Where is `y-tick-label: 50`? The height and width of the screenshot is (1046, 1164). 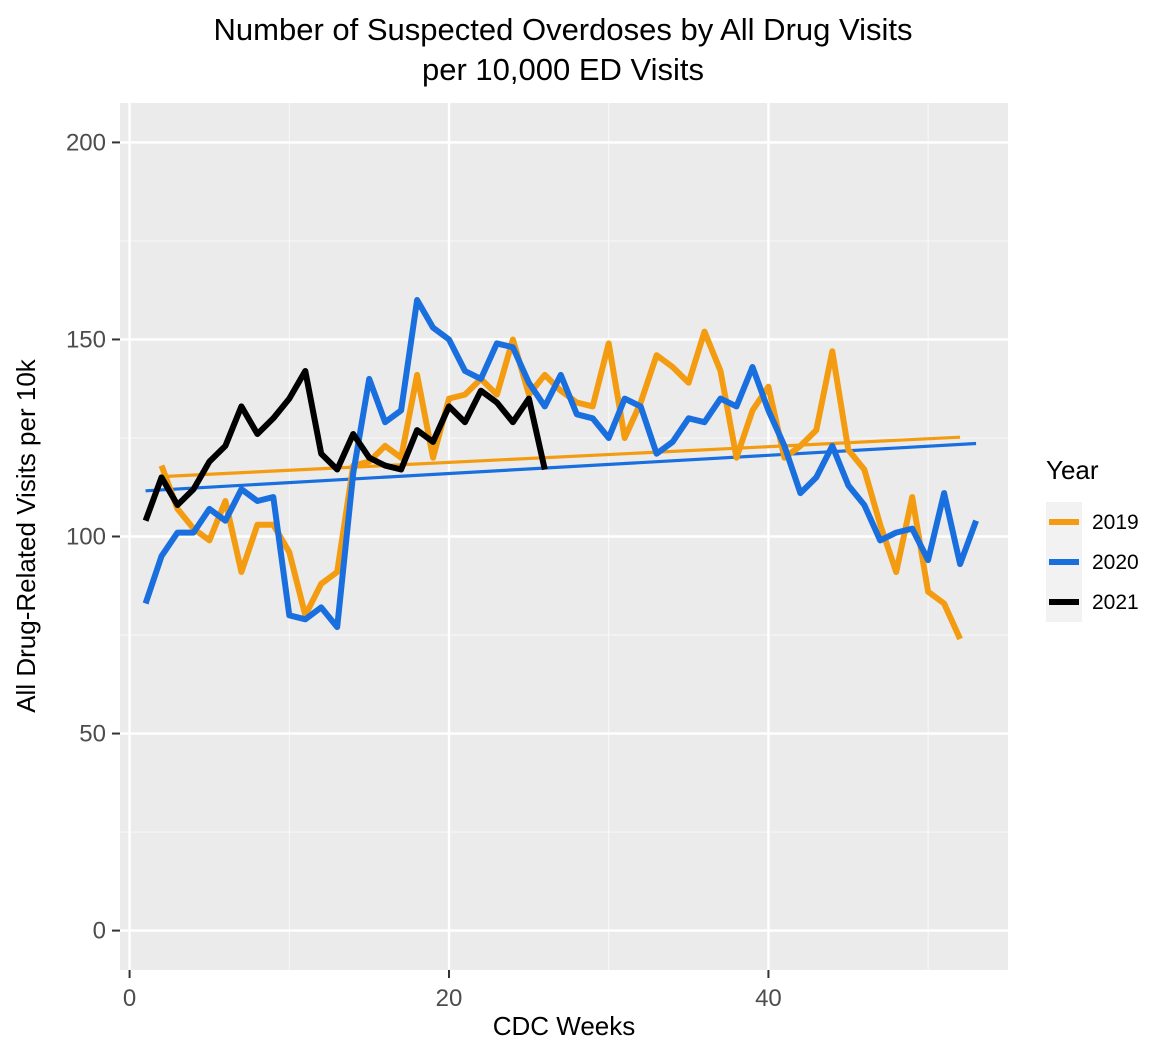
y-tick-label: 50 is located at coordinates (92, 734).